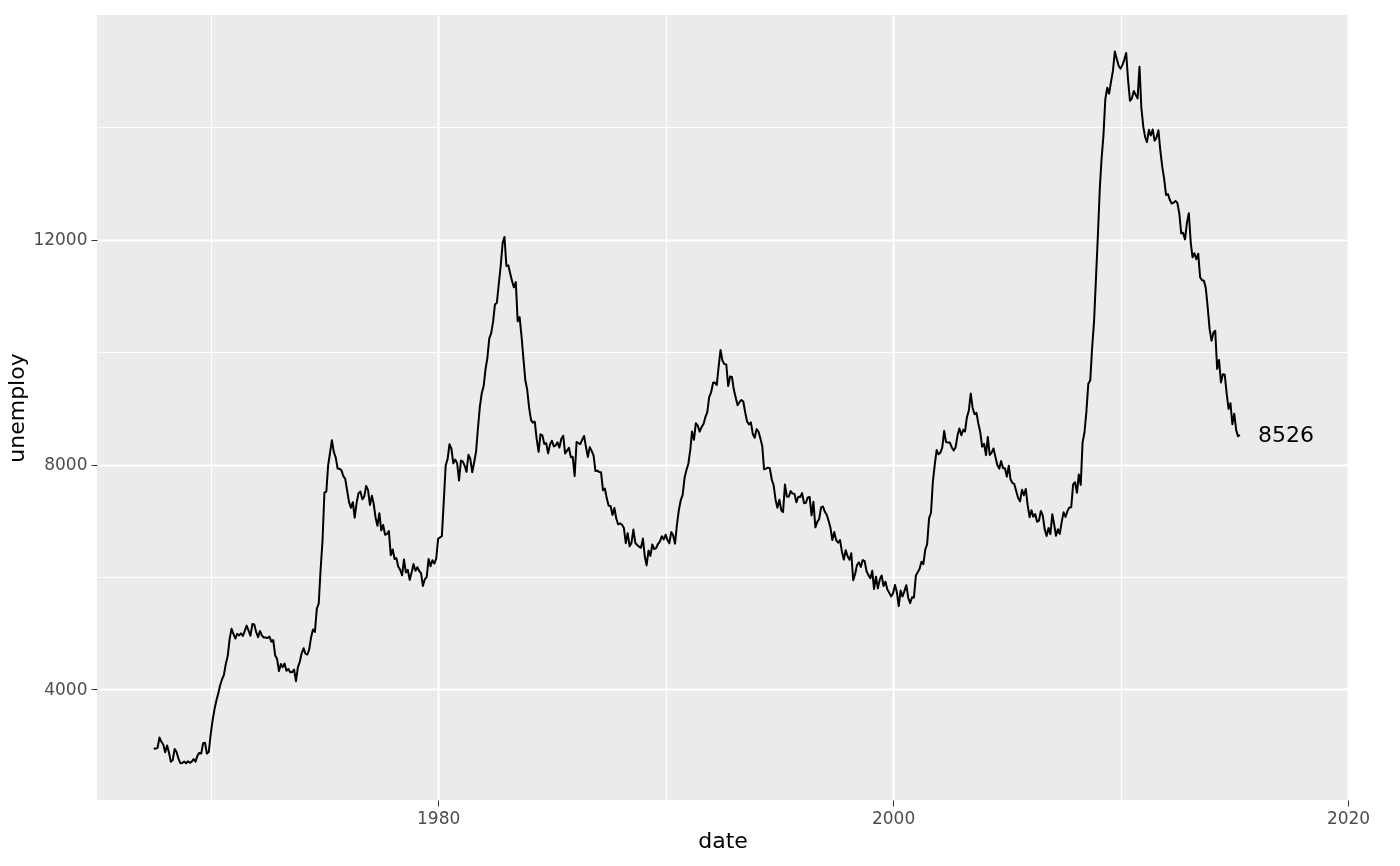 The image size is (1400, 866). Describe the element at coordinates (1285, 434) in the screenshot. I see `annotation: 8526` at that location.